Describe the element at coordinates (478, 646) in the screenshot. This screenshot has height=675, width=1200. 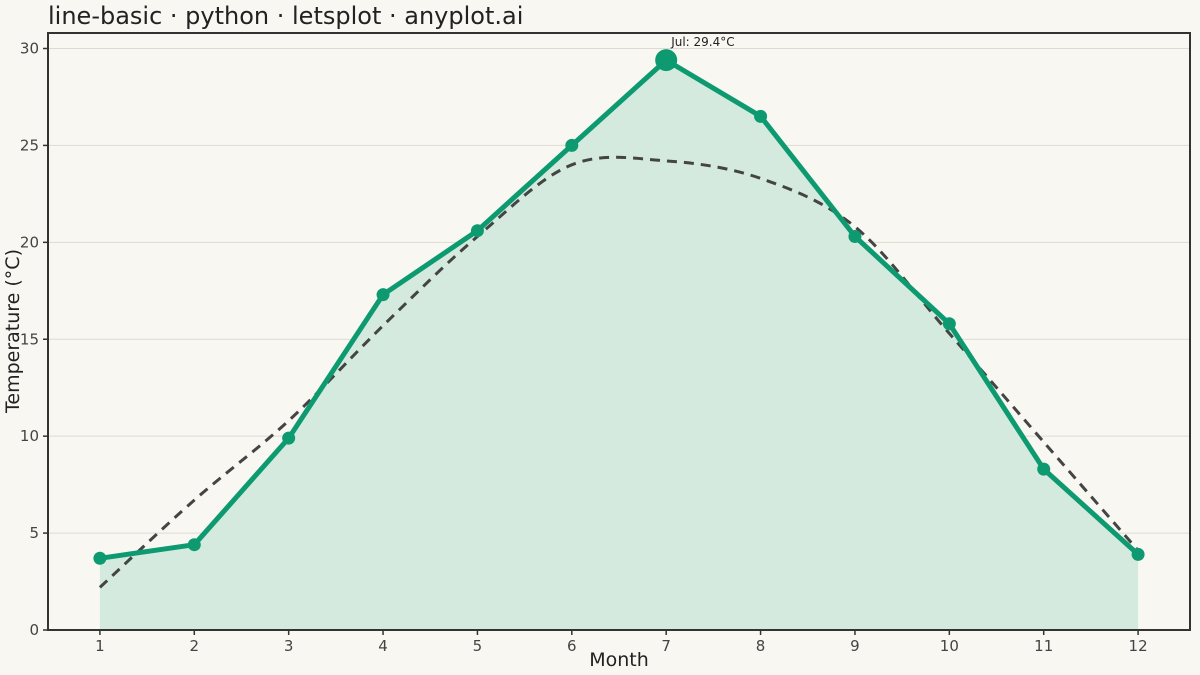
I see `x-tick-label: 5` at that location.